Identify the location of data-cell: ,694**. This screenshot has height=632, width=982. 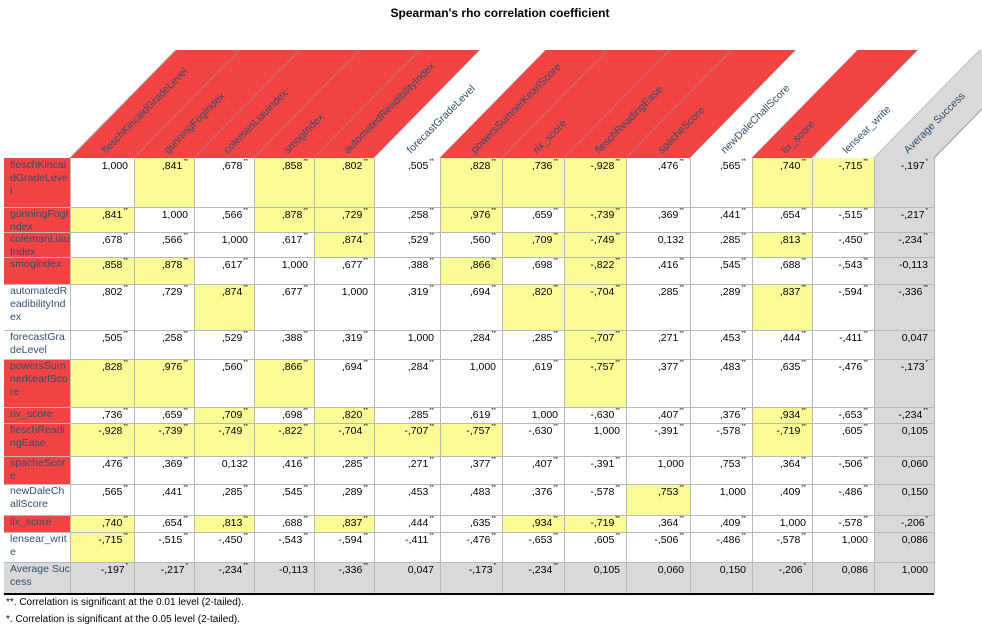
(482, 291).